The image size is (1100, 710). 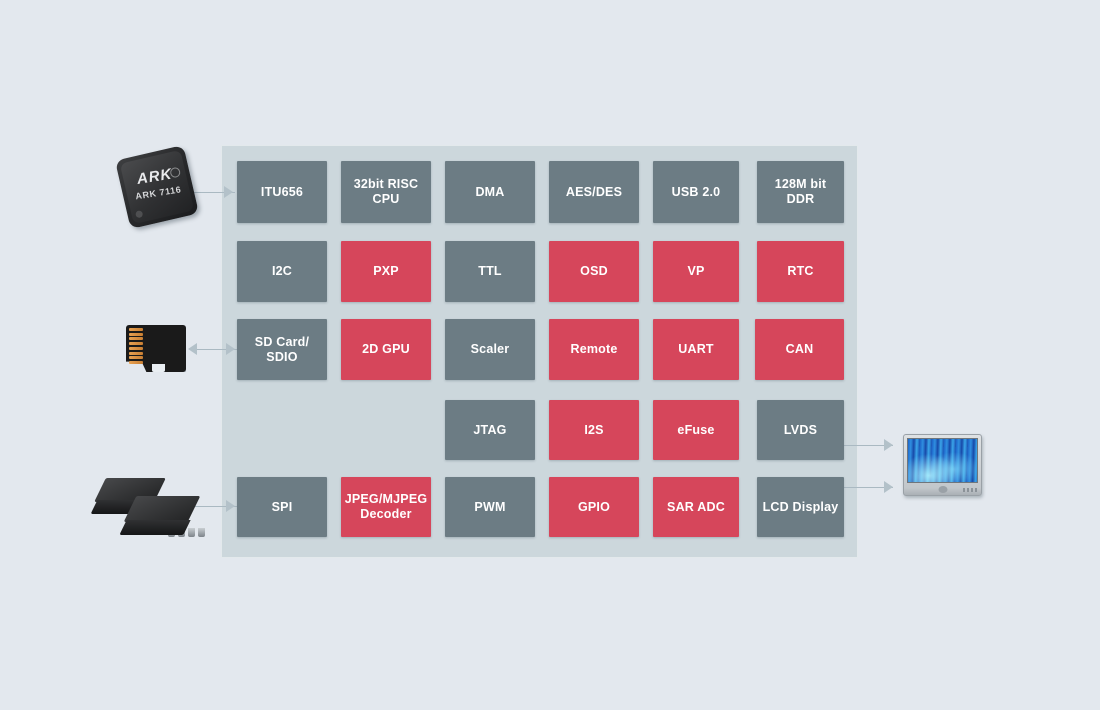 What do you see at coordinates (214, 349) in the screenshot?
I see `connector-sdcard-to-sdio` at bounding box center [214, 349].